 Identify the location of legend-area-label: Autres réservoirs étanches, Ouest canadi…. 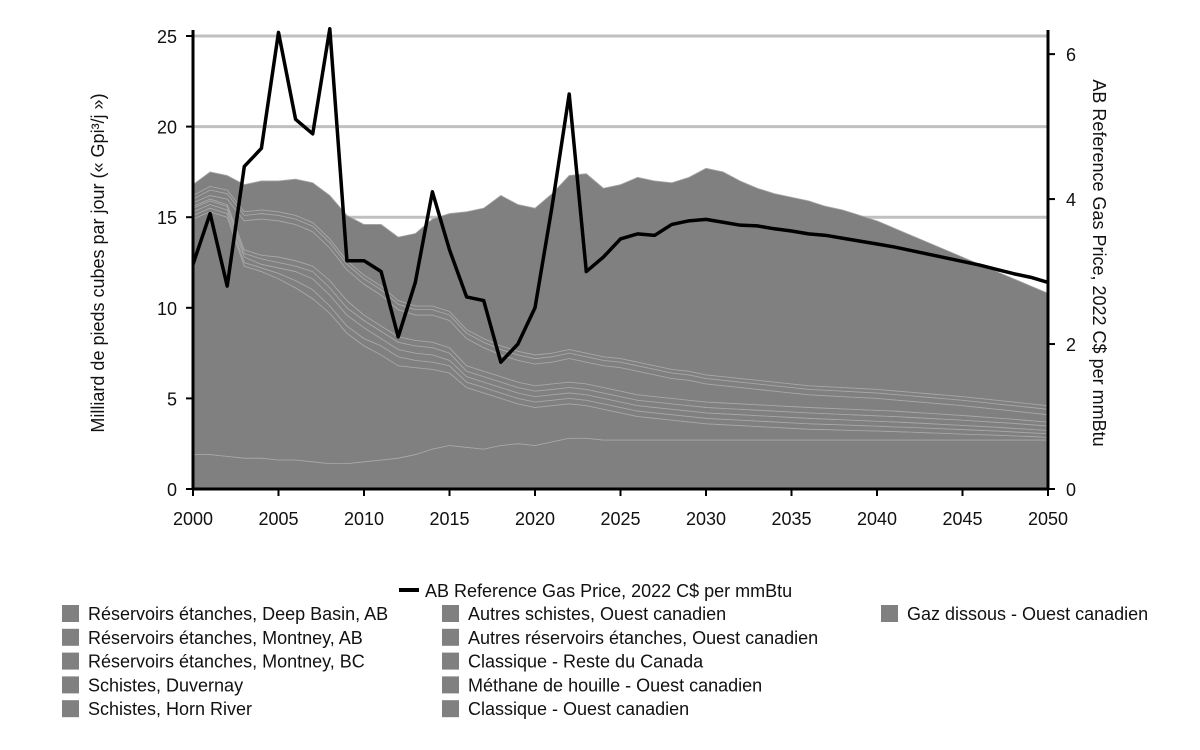
(643, 638).